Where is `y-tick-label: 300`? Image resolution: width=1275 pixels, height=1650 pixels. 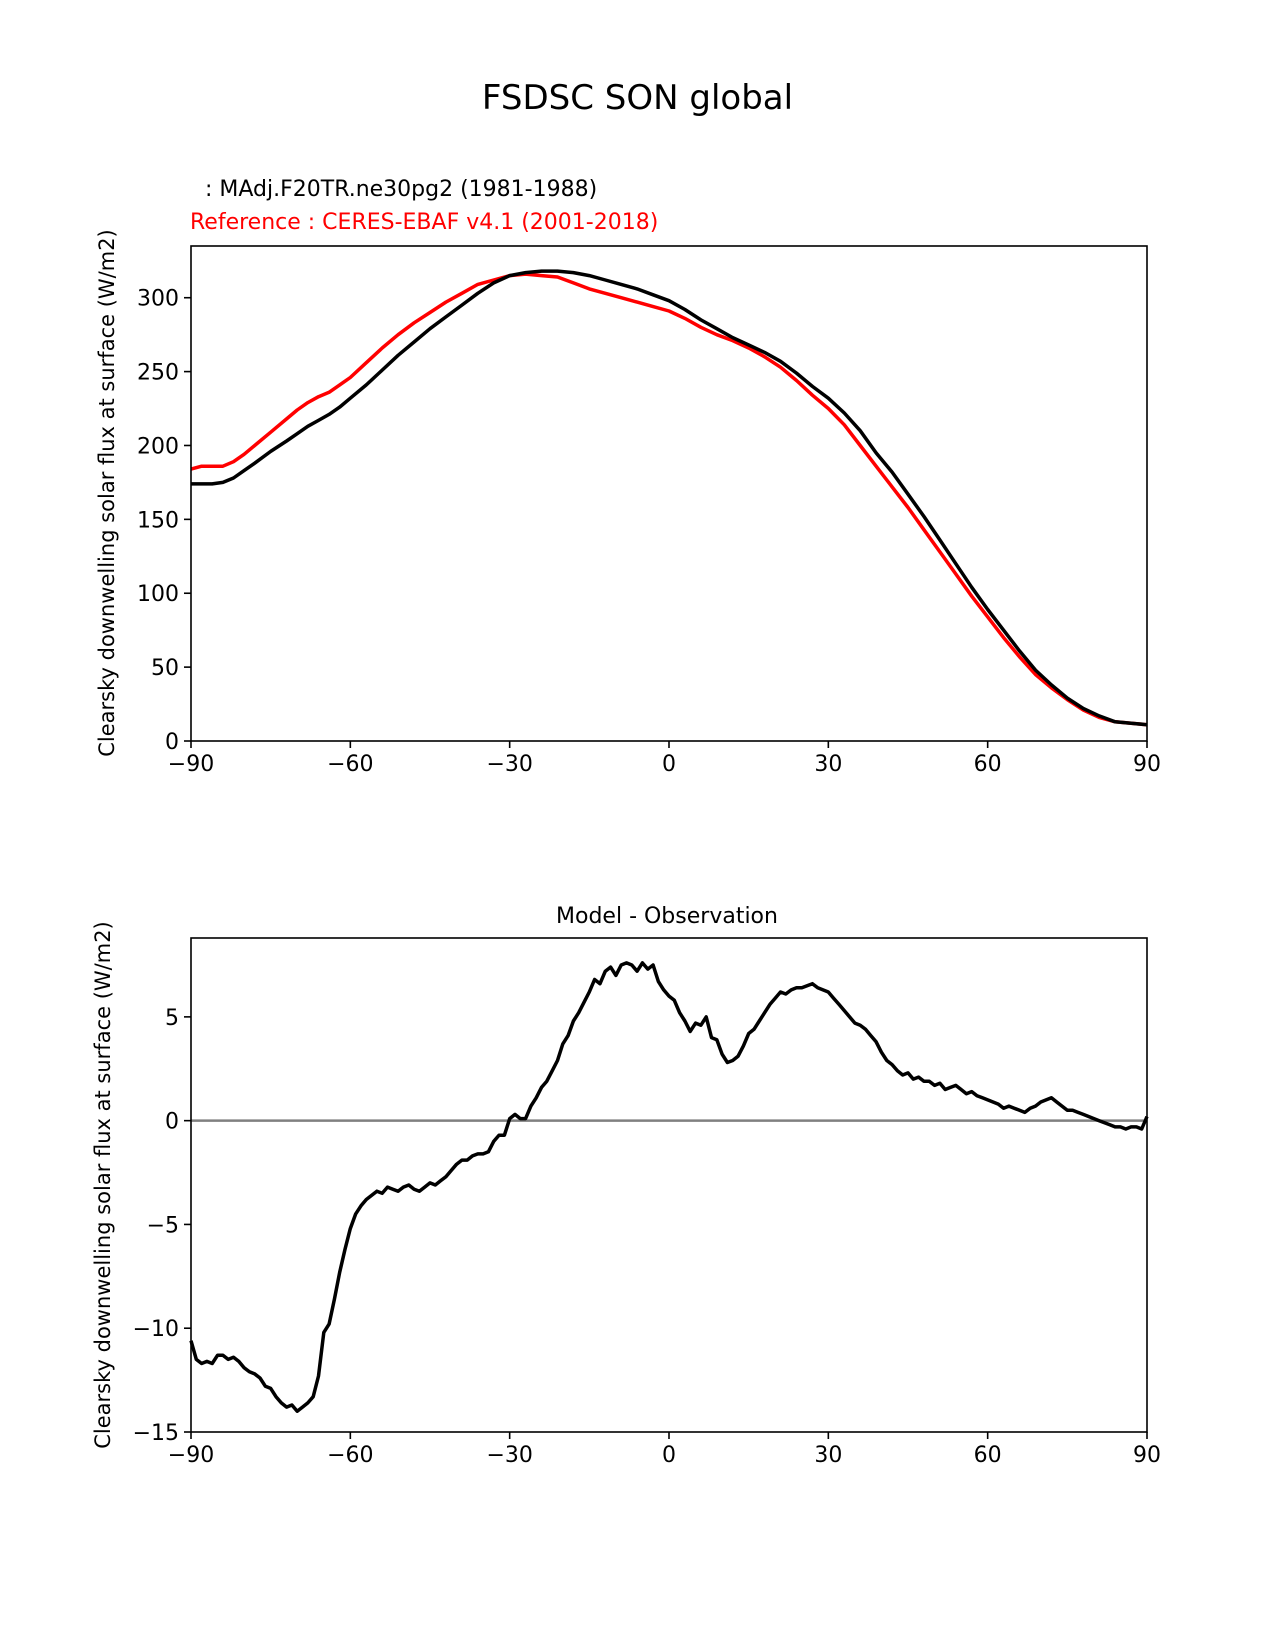
y-tick-label: 300 is located at coordinates (158, 299).